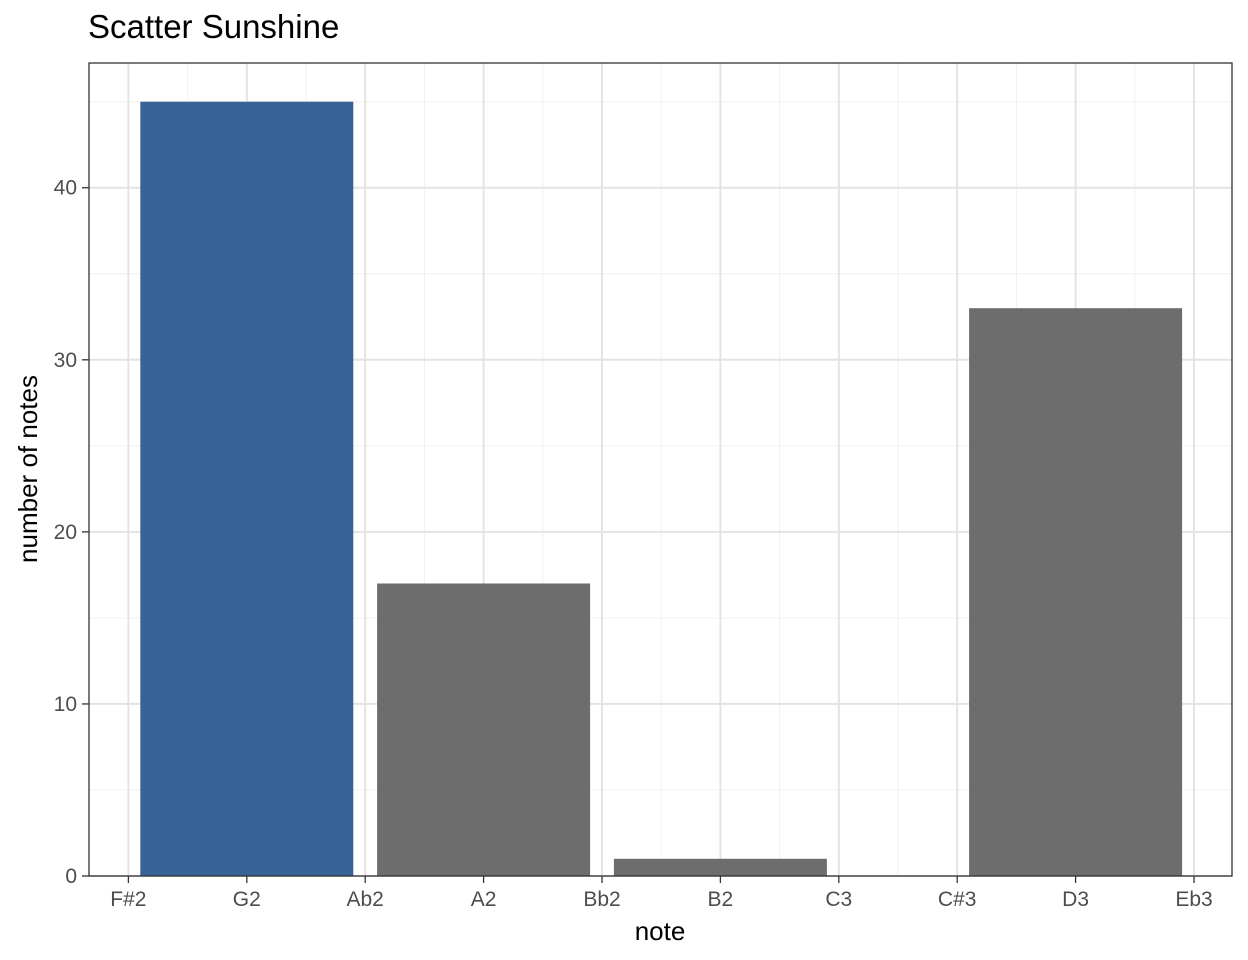 The image size is (1248, 960). What do you see at coordinates (247, 899) in the screenshot?
I see `x-tick-label: G2` at bounding box center [247, 899].